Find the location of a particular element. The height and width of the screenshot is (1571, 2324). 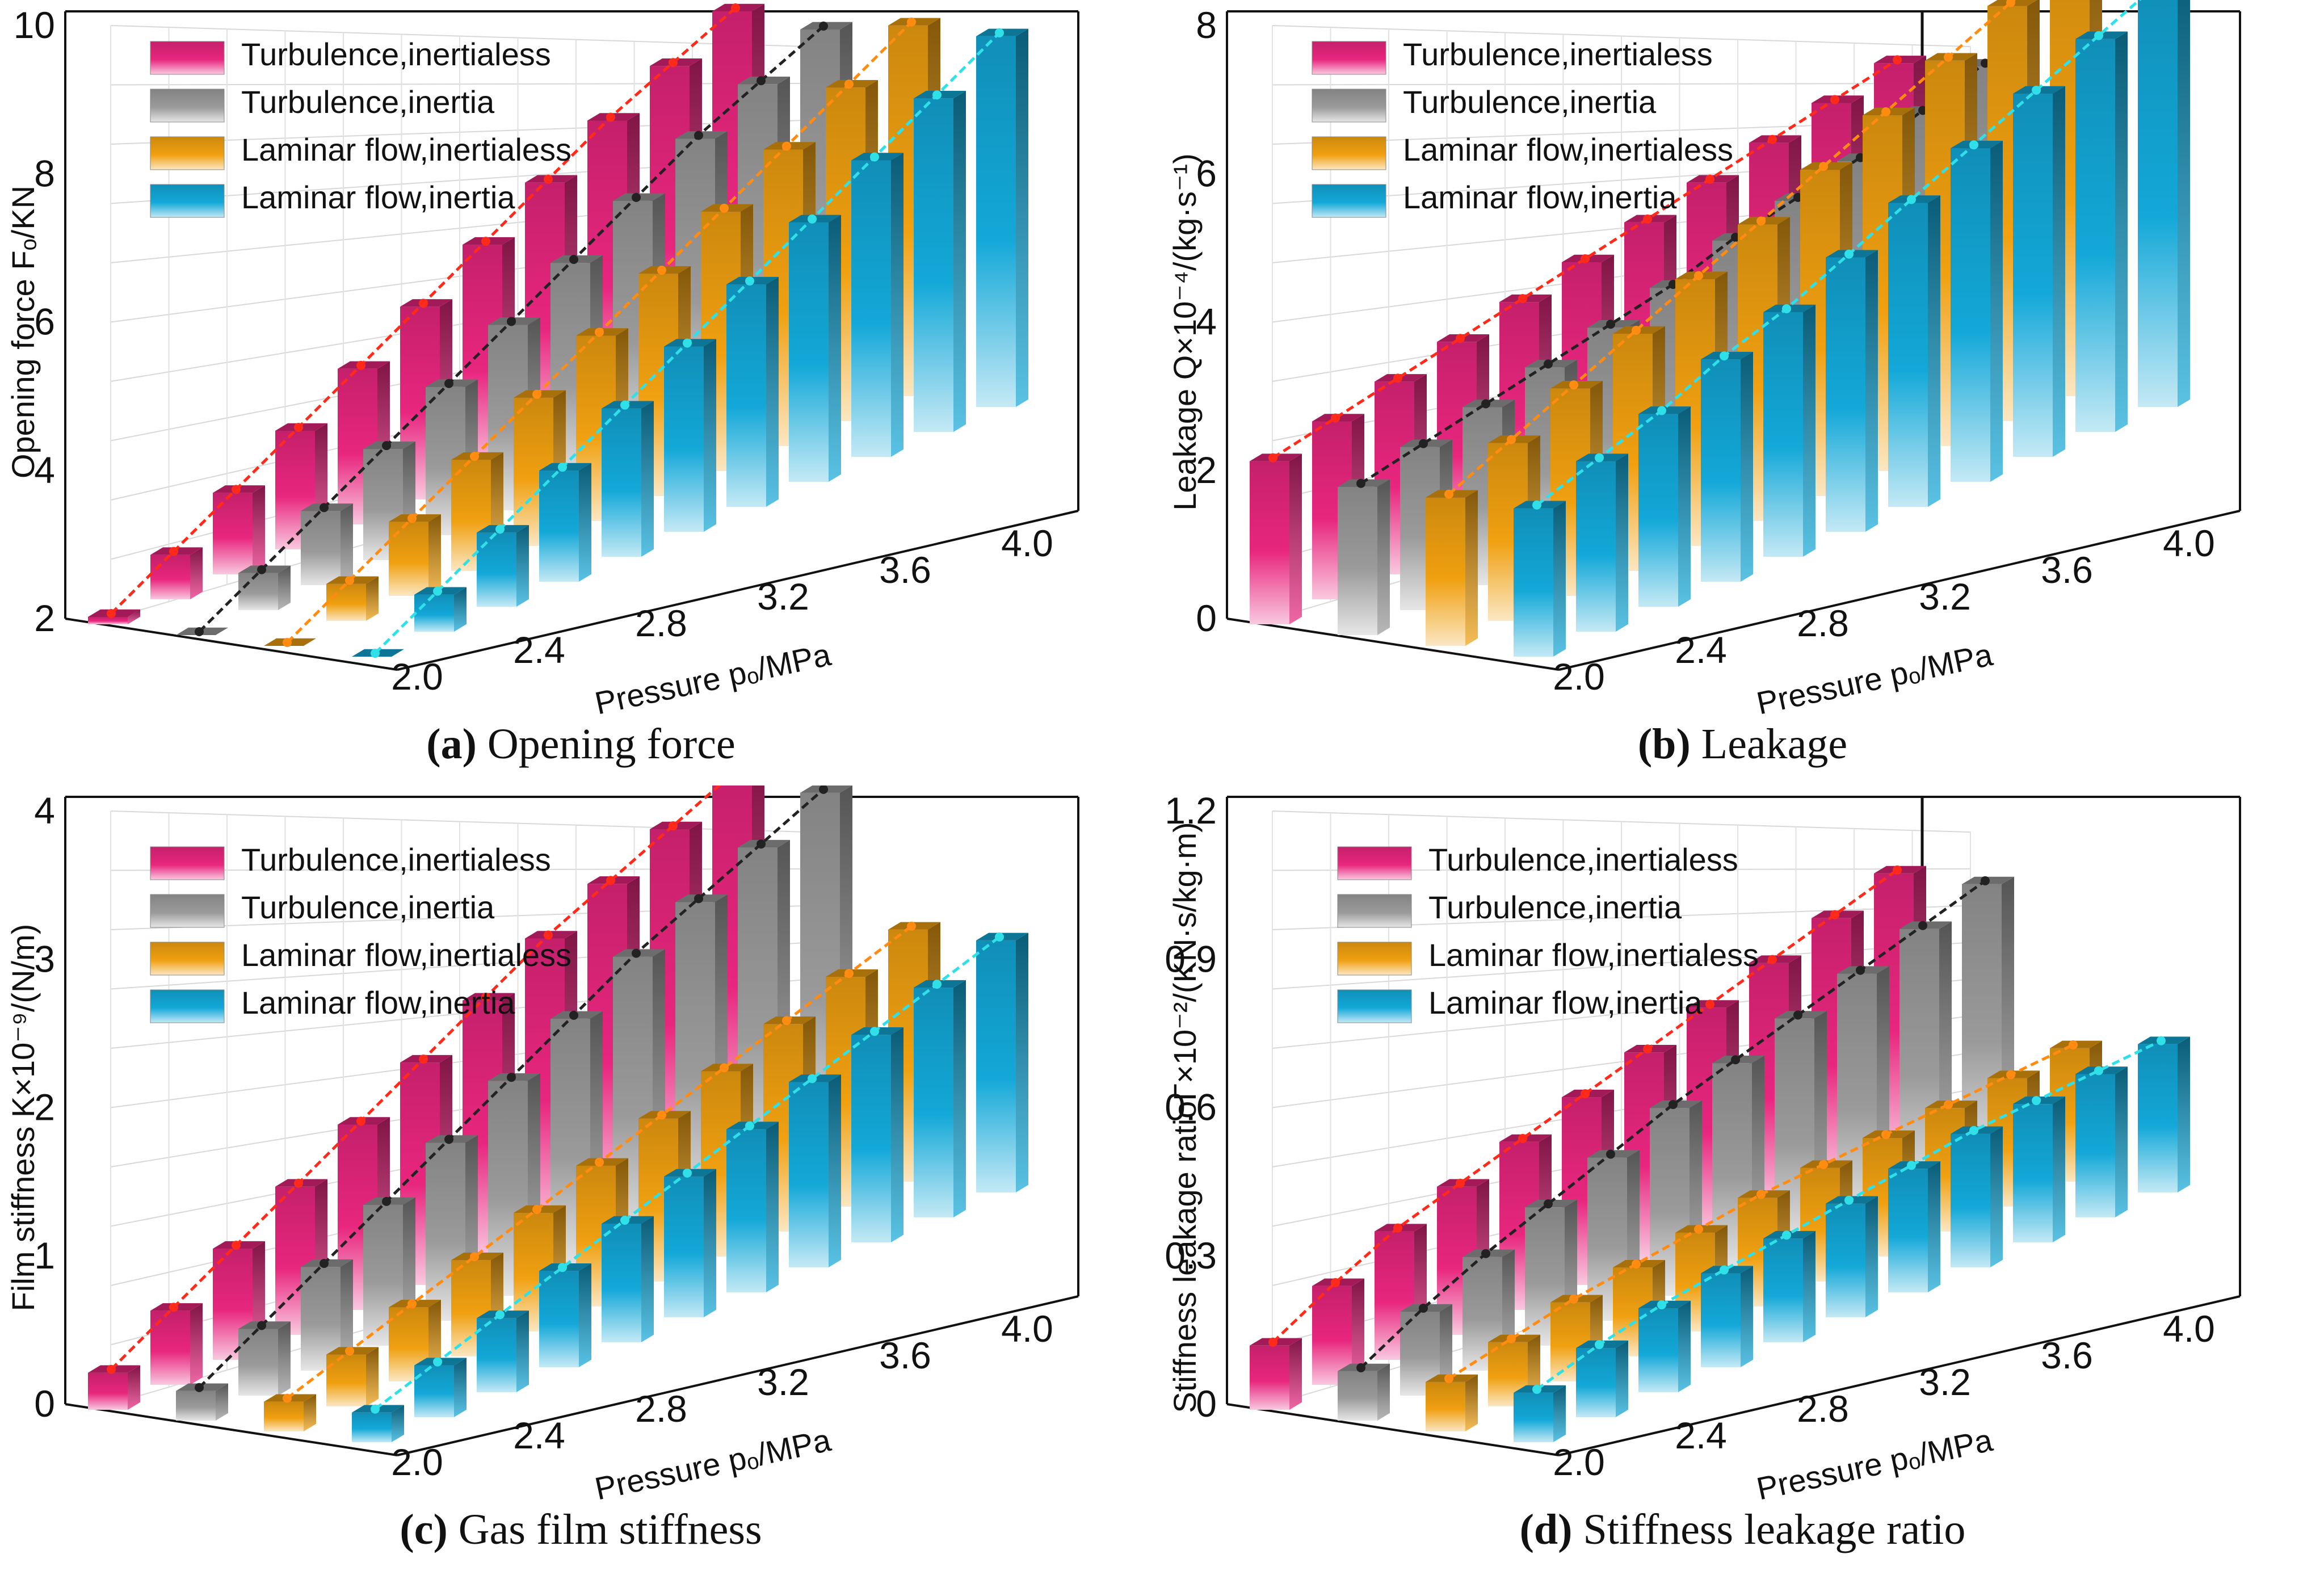

legend-label: Laminar flow,inertia is located at coordinates (1540, 197).